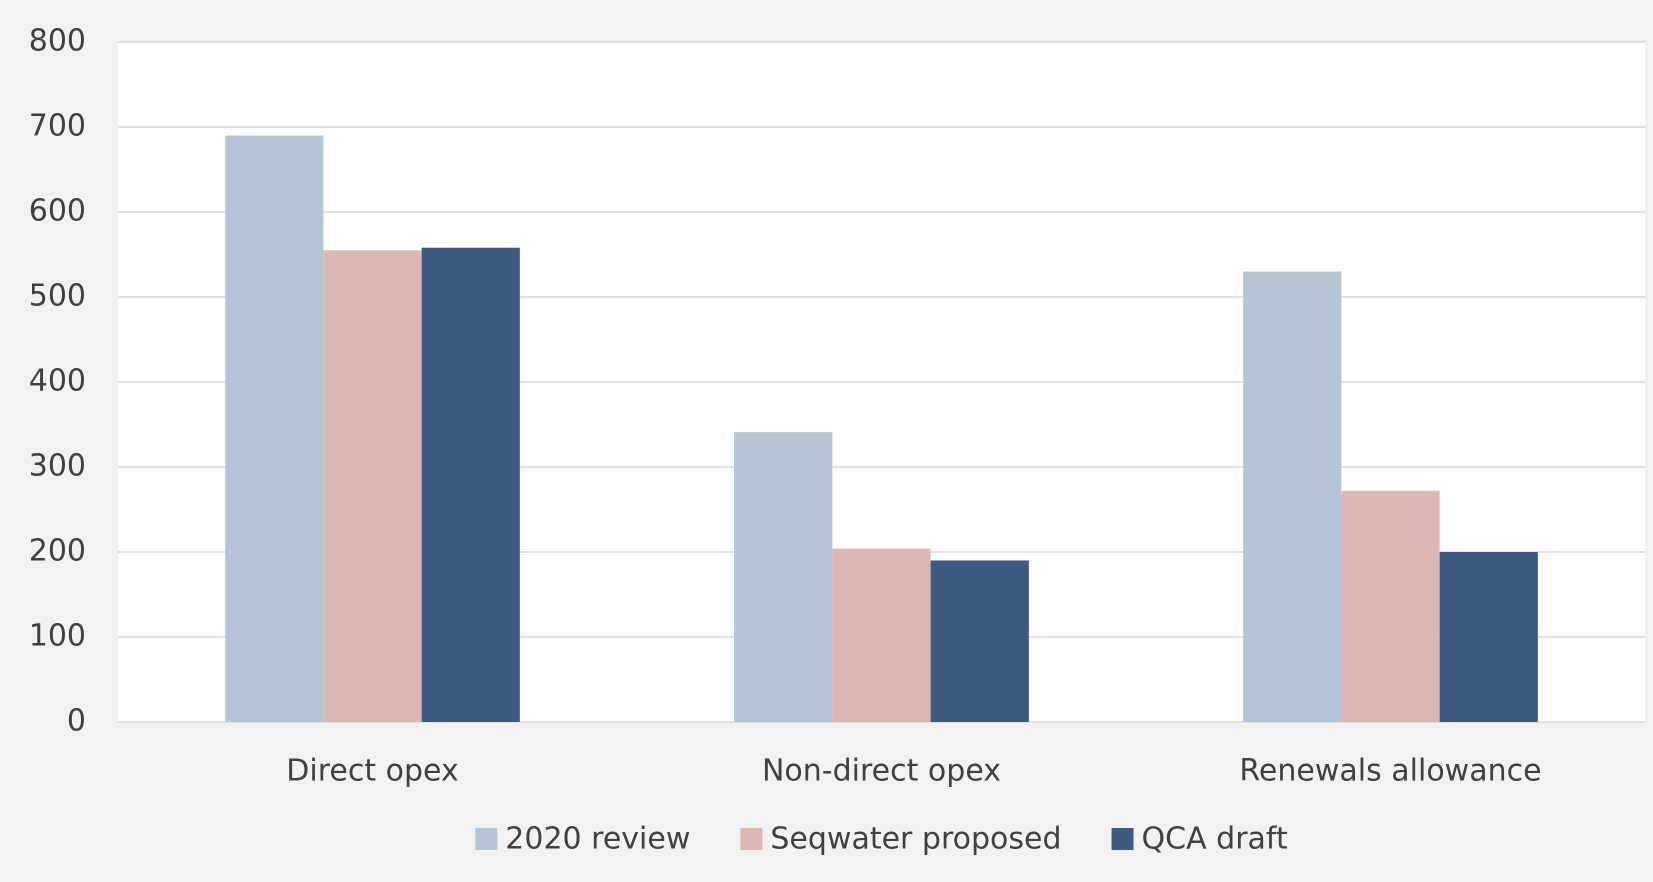 The width and height of the screenshot is (1653, 882). What do you see at coordinates (57, 466) in the screenshot?
I see `y-tick-label: 300` at bounding box center [57, 466].